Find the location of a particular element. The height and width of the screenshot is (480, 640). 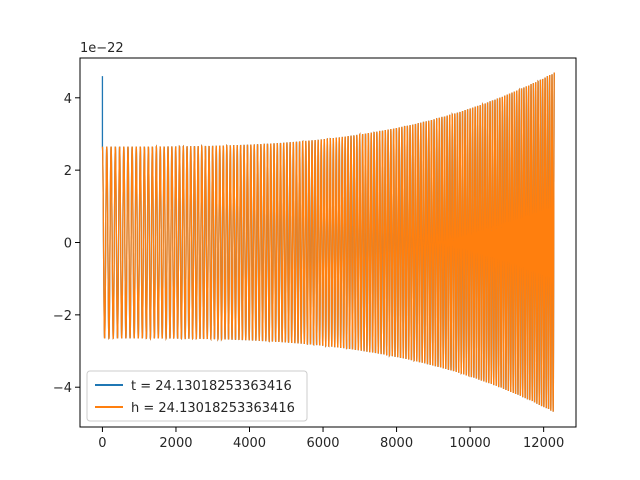

y-tick-label: 2 is located at coordinates (68, 171).